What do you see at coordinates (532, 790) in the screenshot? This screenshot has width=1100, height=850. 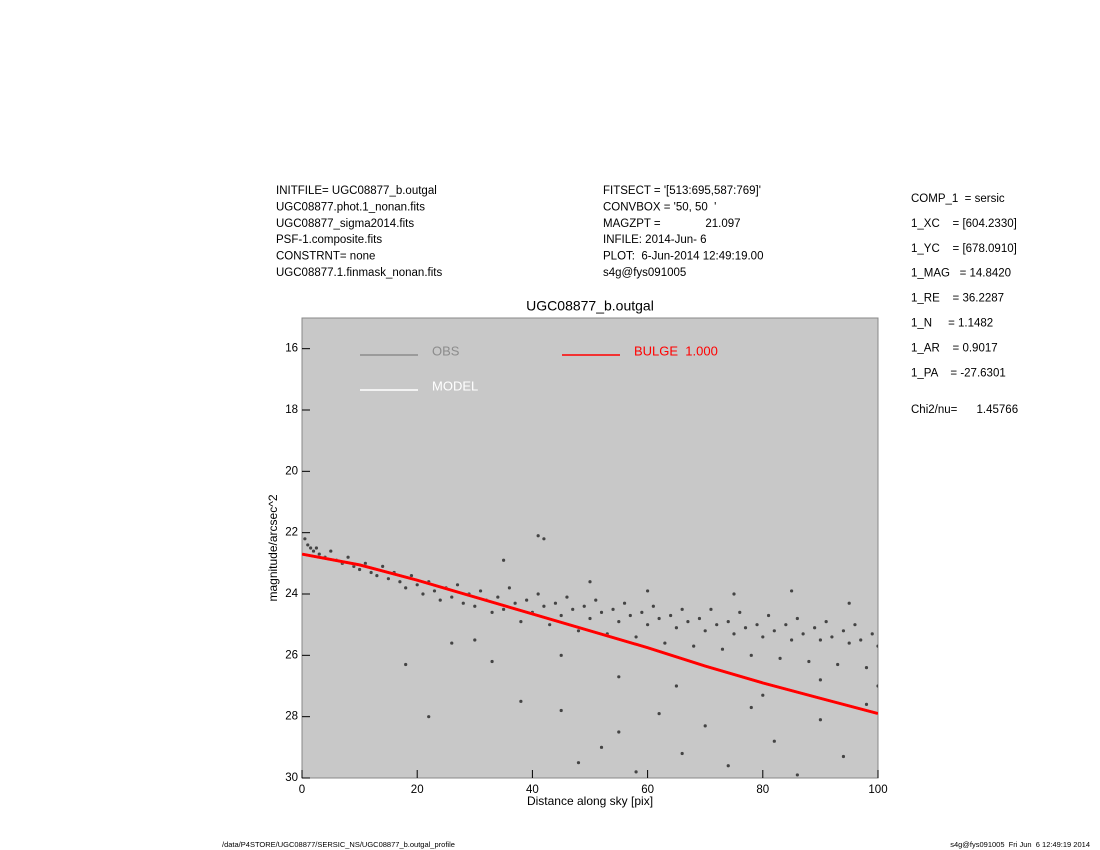 I see `x-tick-label: 40` at bounding box center [532, 790].